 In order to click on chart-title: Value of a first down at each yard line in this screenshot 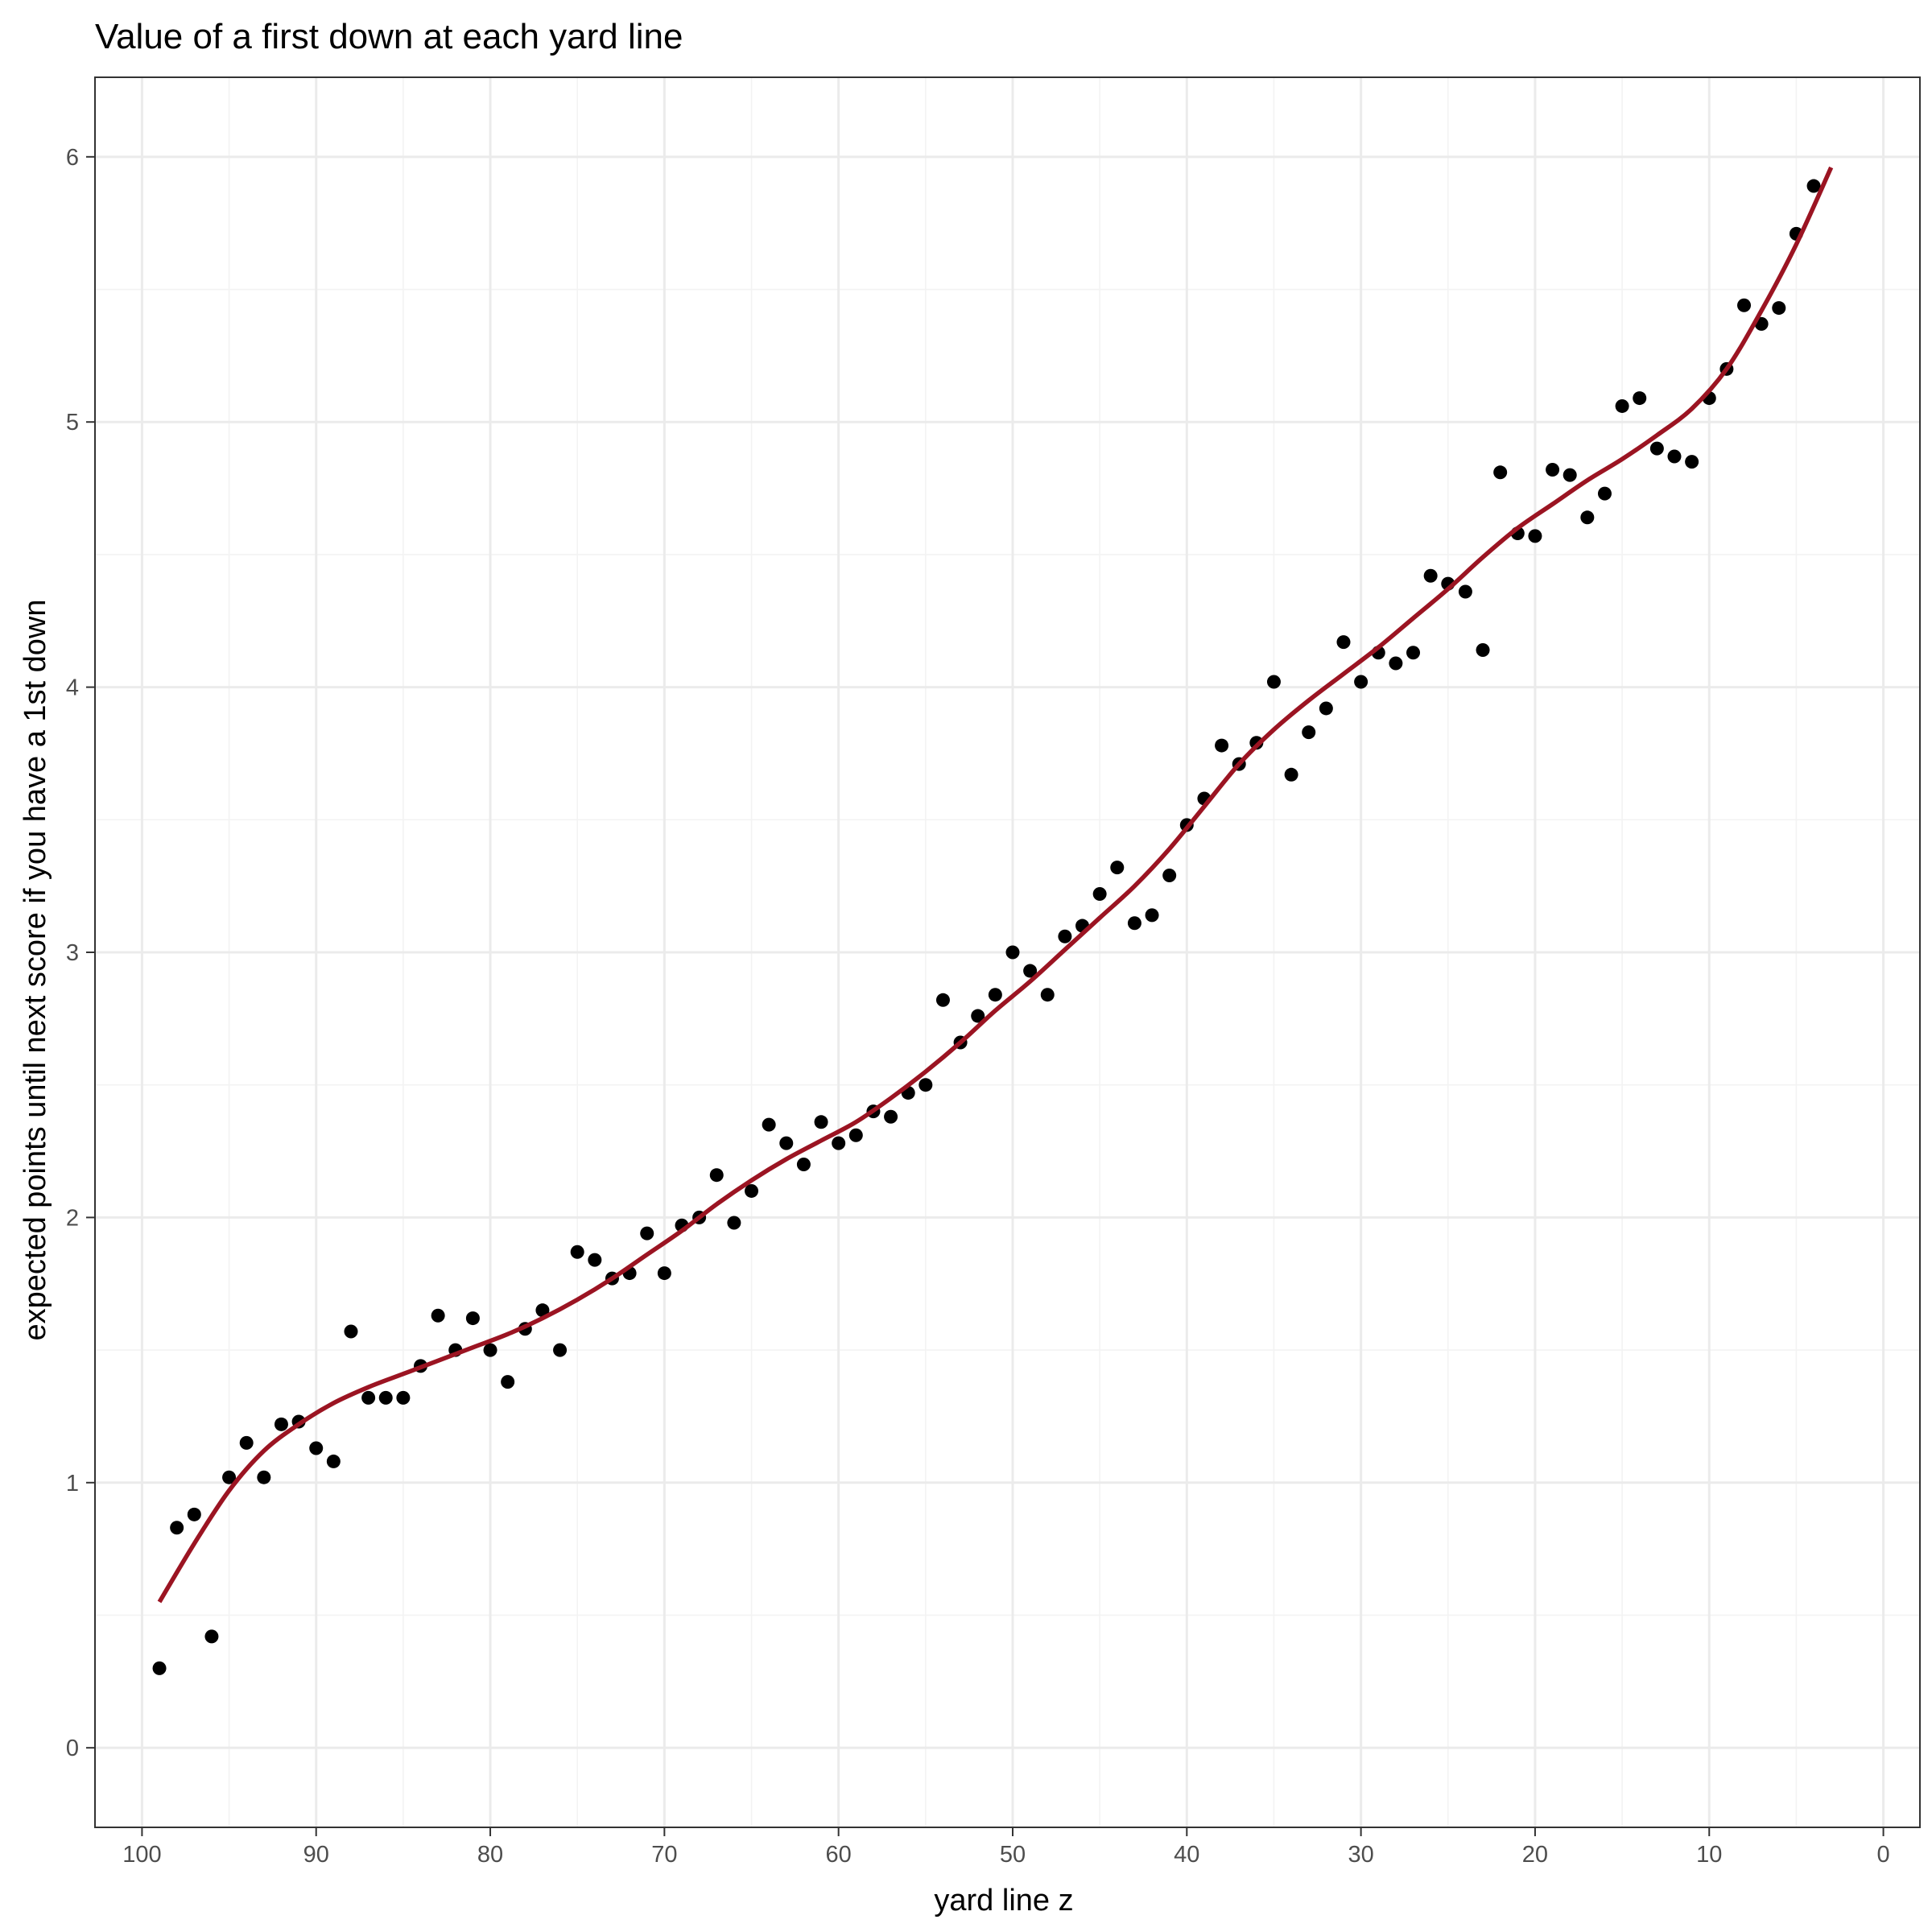, I will do `click(389, 36)`.